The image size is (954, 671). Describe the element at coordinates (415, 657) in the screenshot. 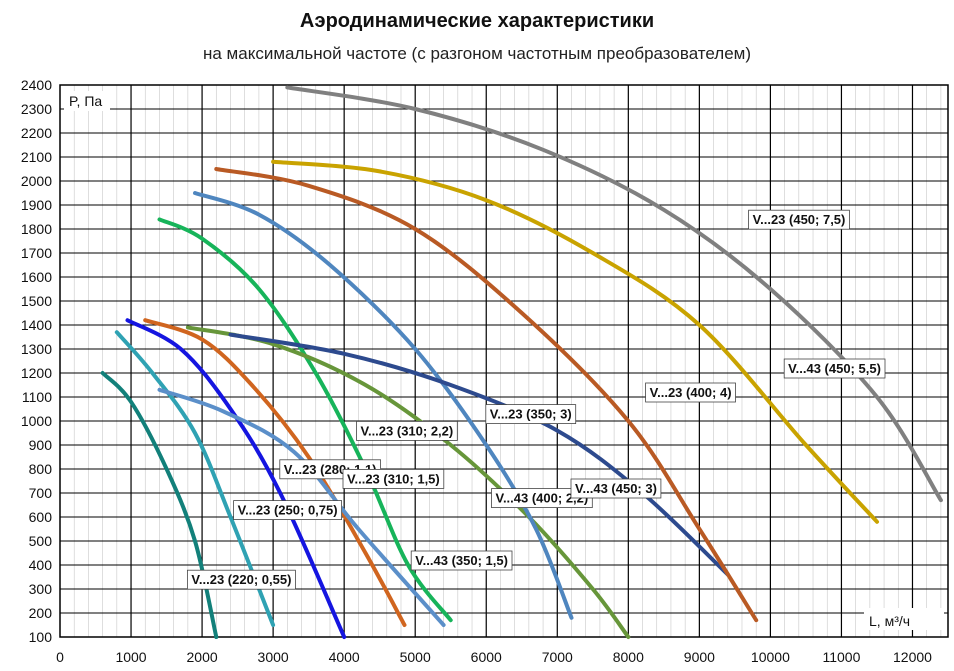

I see `x-tick-label: 5000` at that location.